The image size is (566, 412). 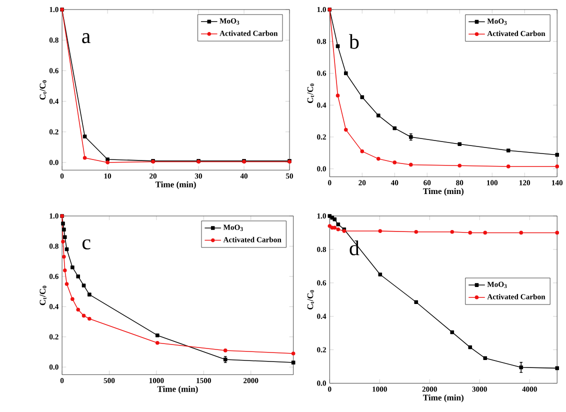 What do you see at coordinates (86, 38) in the screenshot?
I see `annotation: a` at bounding box center [86, 38].